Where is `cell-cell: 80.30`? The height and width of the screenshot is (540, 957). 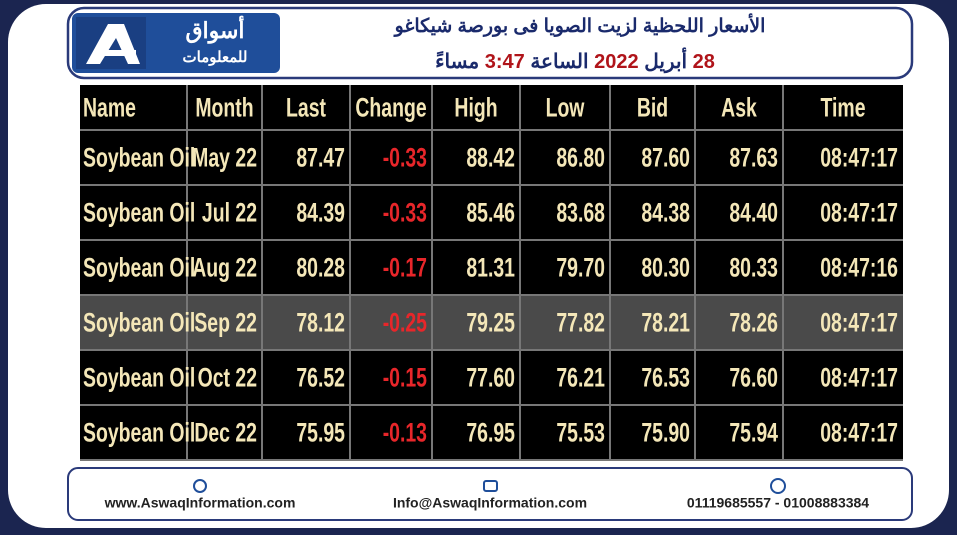
cell-cell: 80.30 is located at coordinates (665, 268).